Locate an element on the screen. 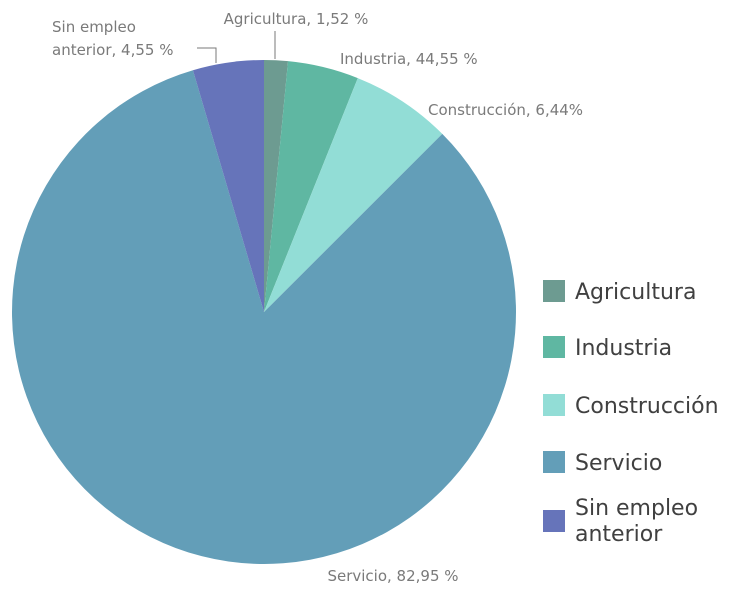  data-label-industria: Industria, 44,55 % is located at coordinates (409, 59).